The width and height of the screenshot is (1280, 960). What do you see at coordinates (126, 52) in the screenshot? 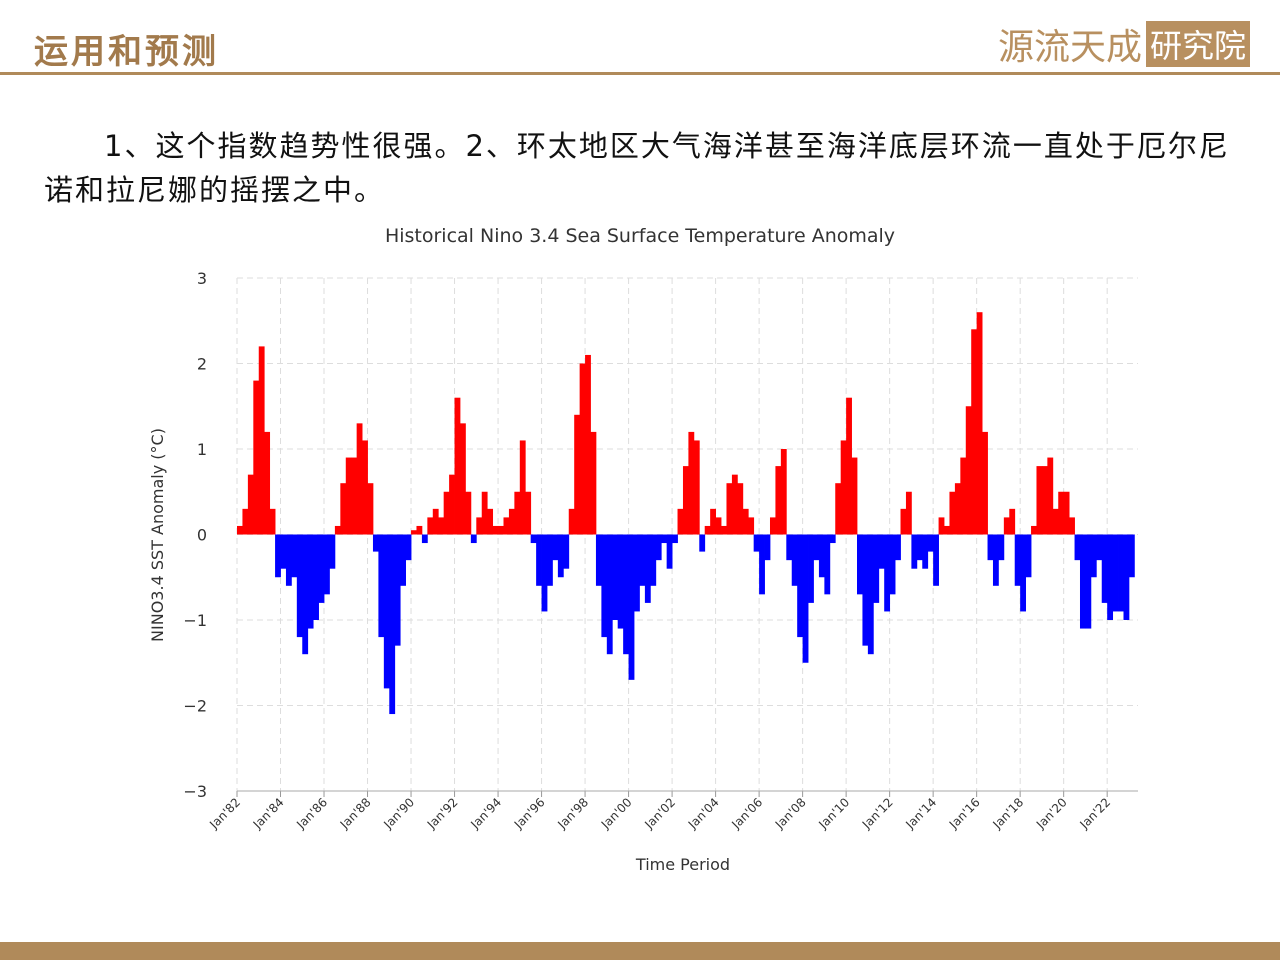
I see `header-title: 运用和预测` at bounding box center [126, 52].